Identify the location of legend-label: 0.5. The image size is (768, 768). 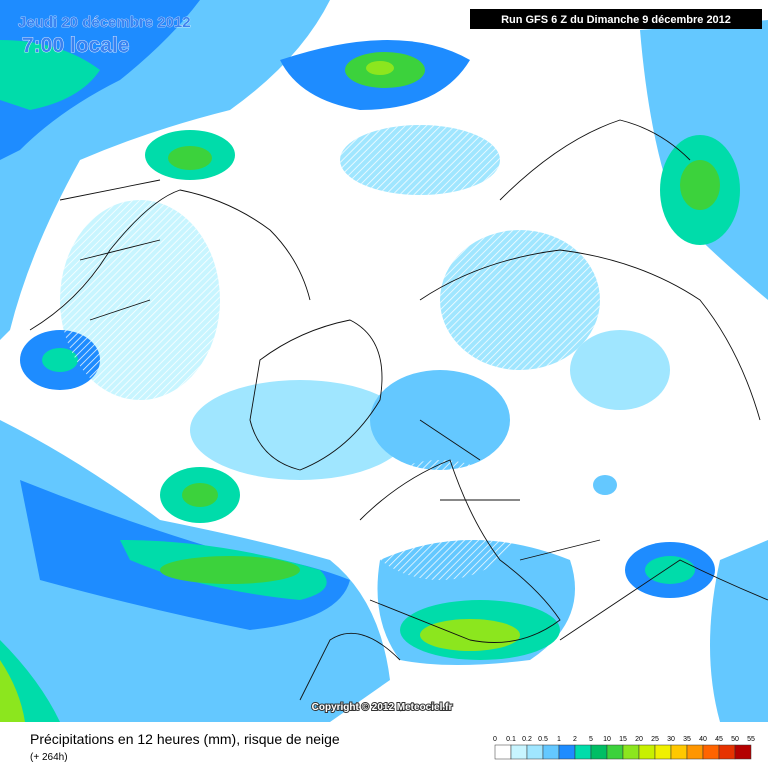
(543, 739).